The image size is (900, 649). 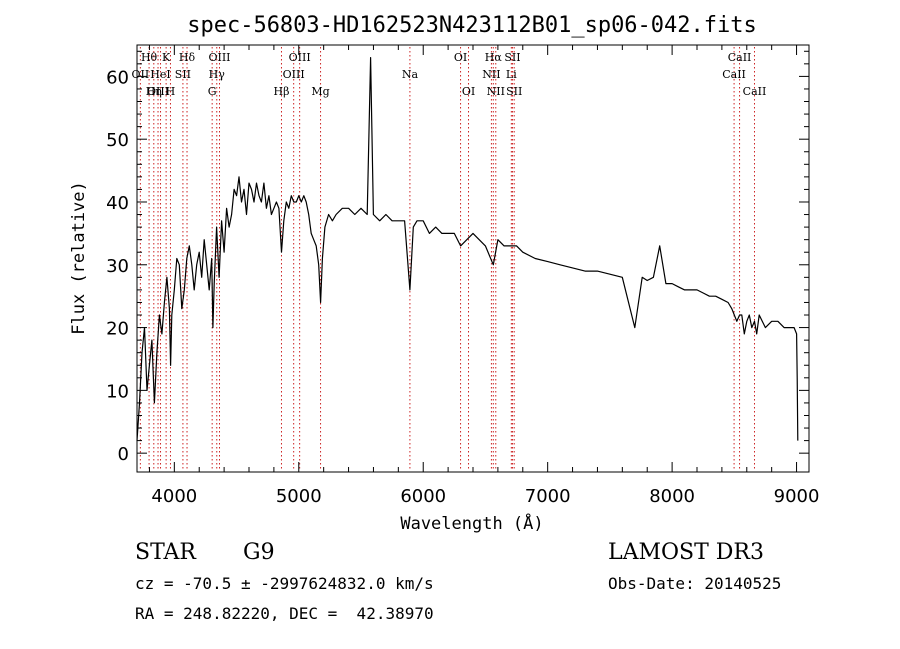 I want to click on line-label-7: H, so click(x=171, y=91).